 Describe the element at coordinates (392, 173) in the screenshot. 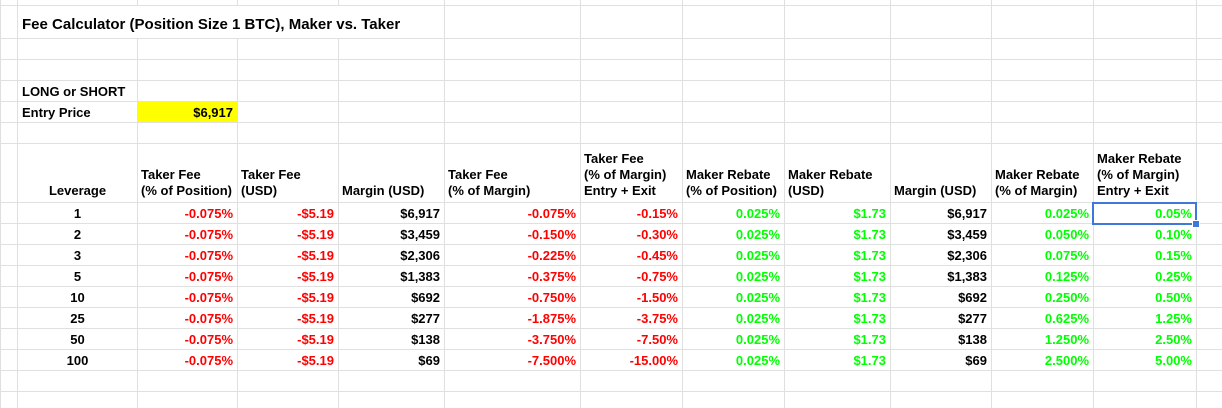

I see `column-header-margin-usd-taker: Margin (USD)` at that location.